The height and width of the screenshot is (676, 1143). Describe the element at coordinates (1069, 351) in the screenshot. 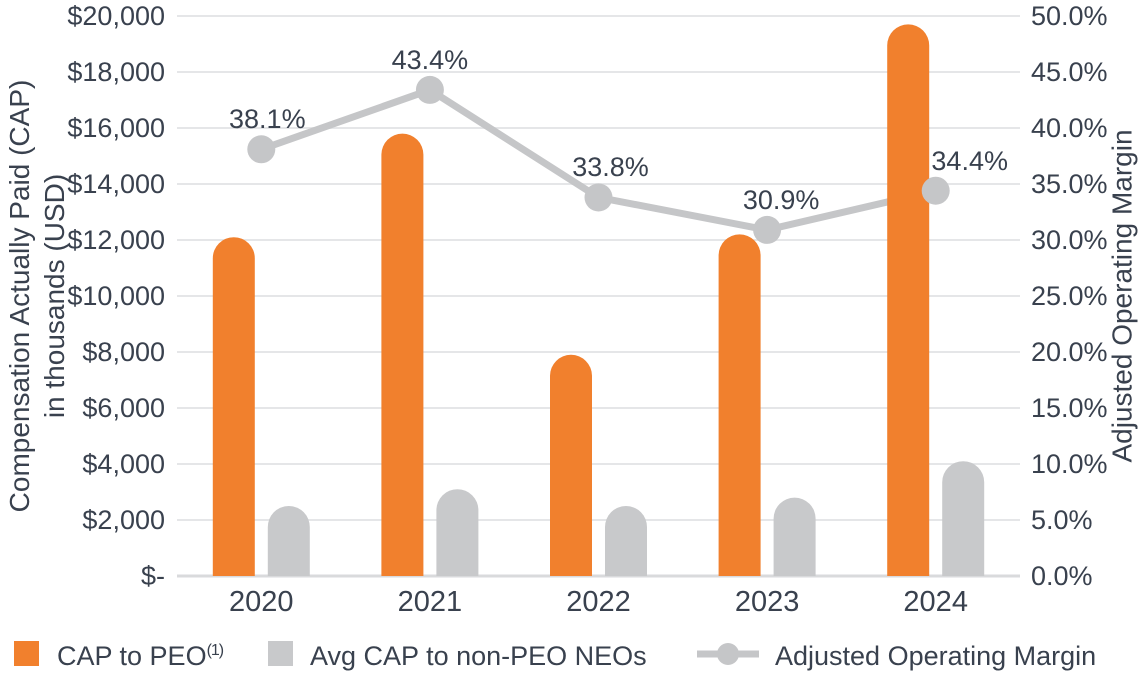

I see `right-axis-tick: 20.0%` at that location.